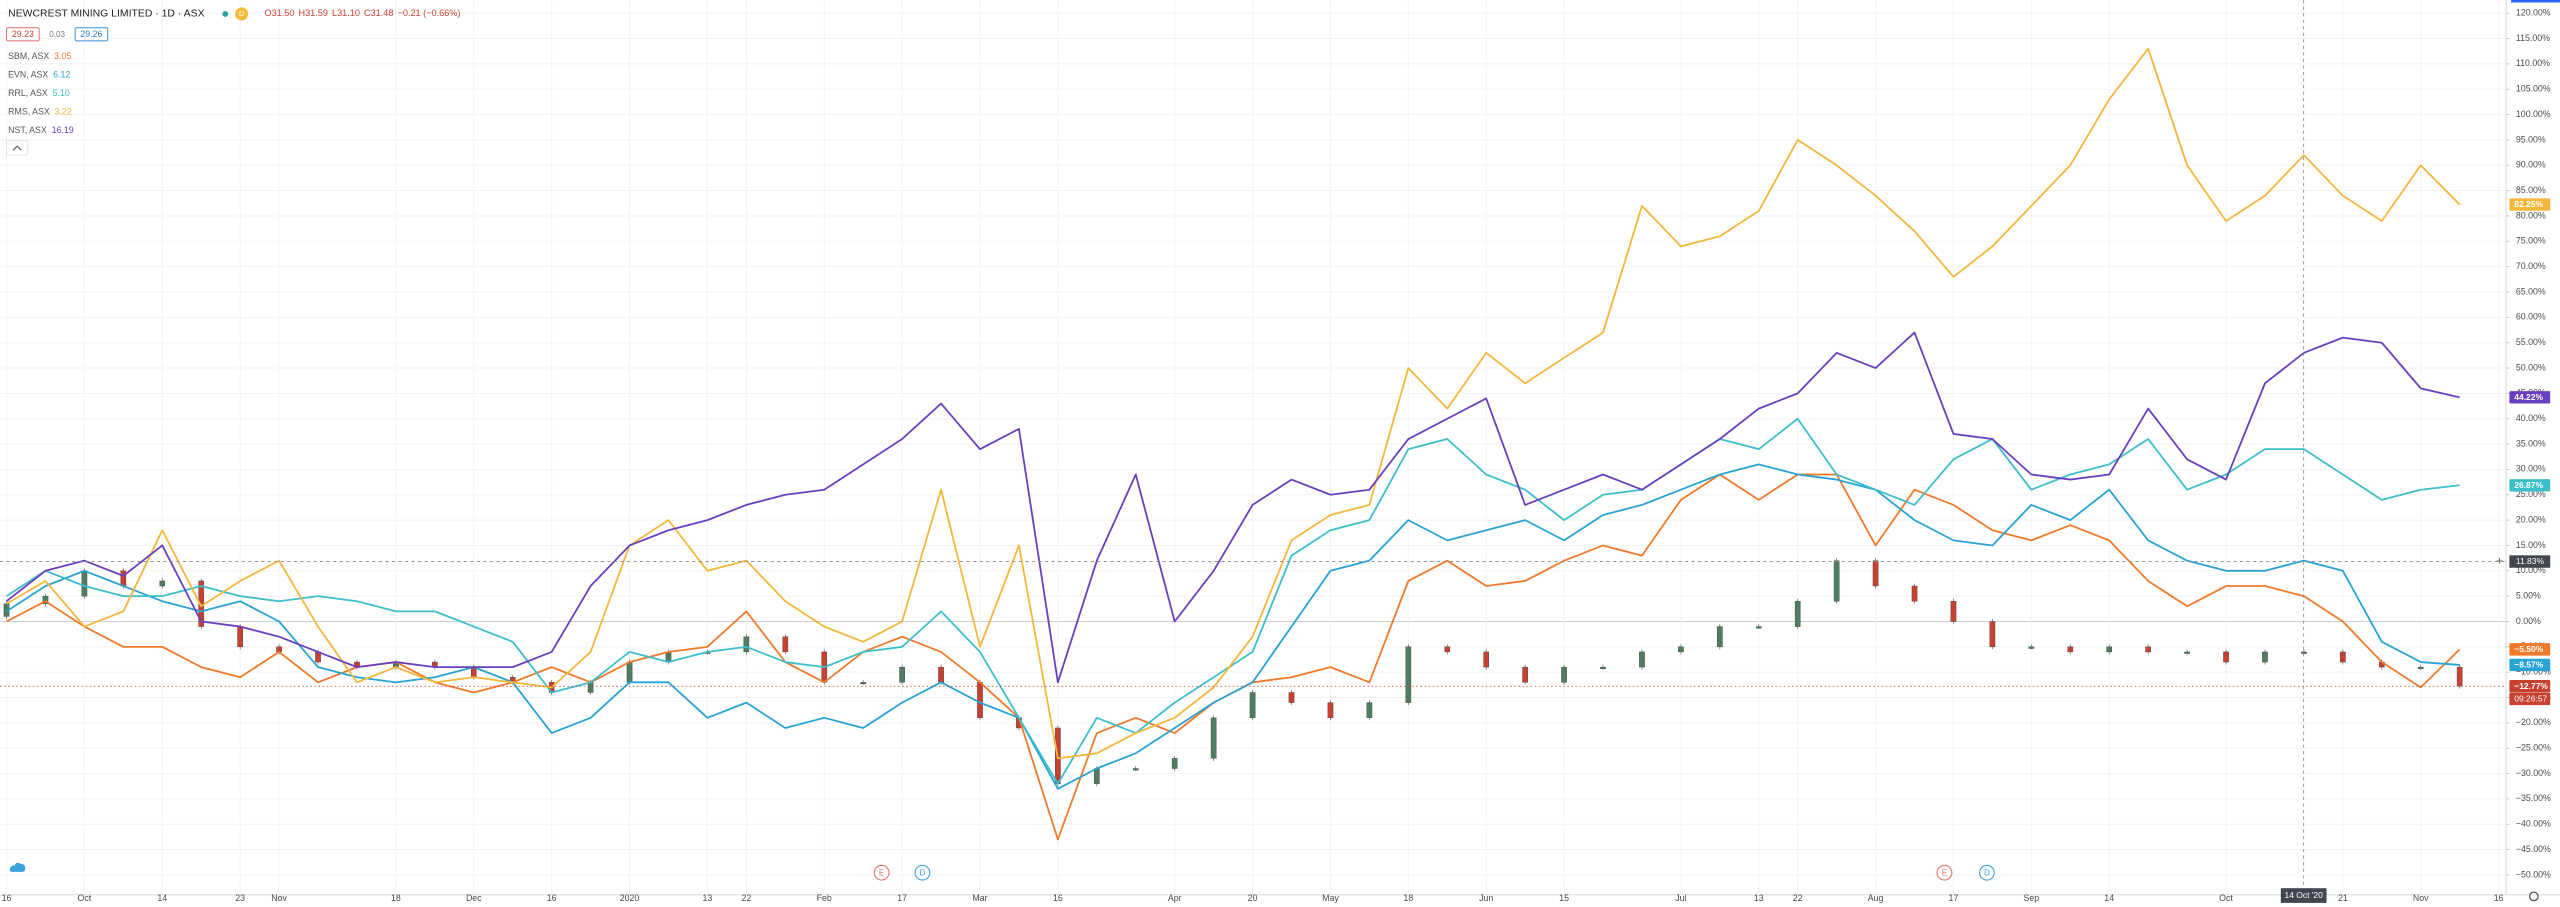 The width and height of the screenshot is (2560, 907). What do you see at coordinates (240, 898) in the screenshot?
I see `x-tick-label: 23` at bounding box center [240, 898].